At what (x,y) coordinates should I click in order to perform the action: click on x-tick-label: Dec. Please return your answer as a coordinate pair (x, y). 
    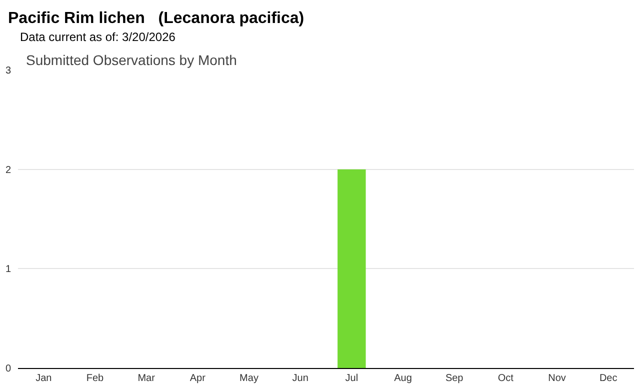
    Looking at the image, I should click on (608, 378).